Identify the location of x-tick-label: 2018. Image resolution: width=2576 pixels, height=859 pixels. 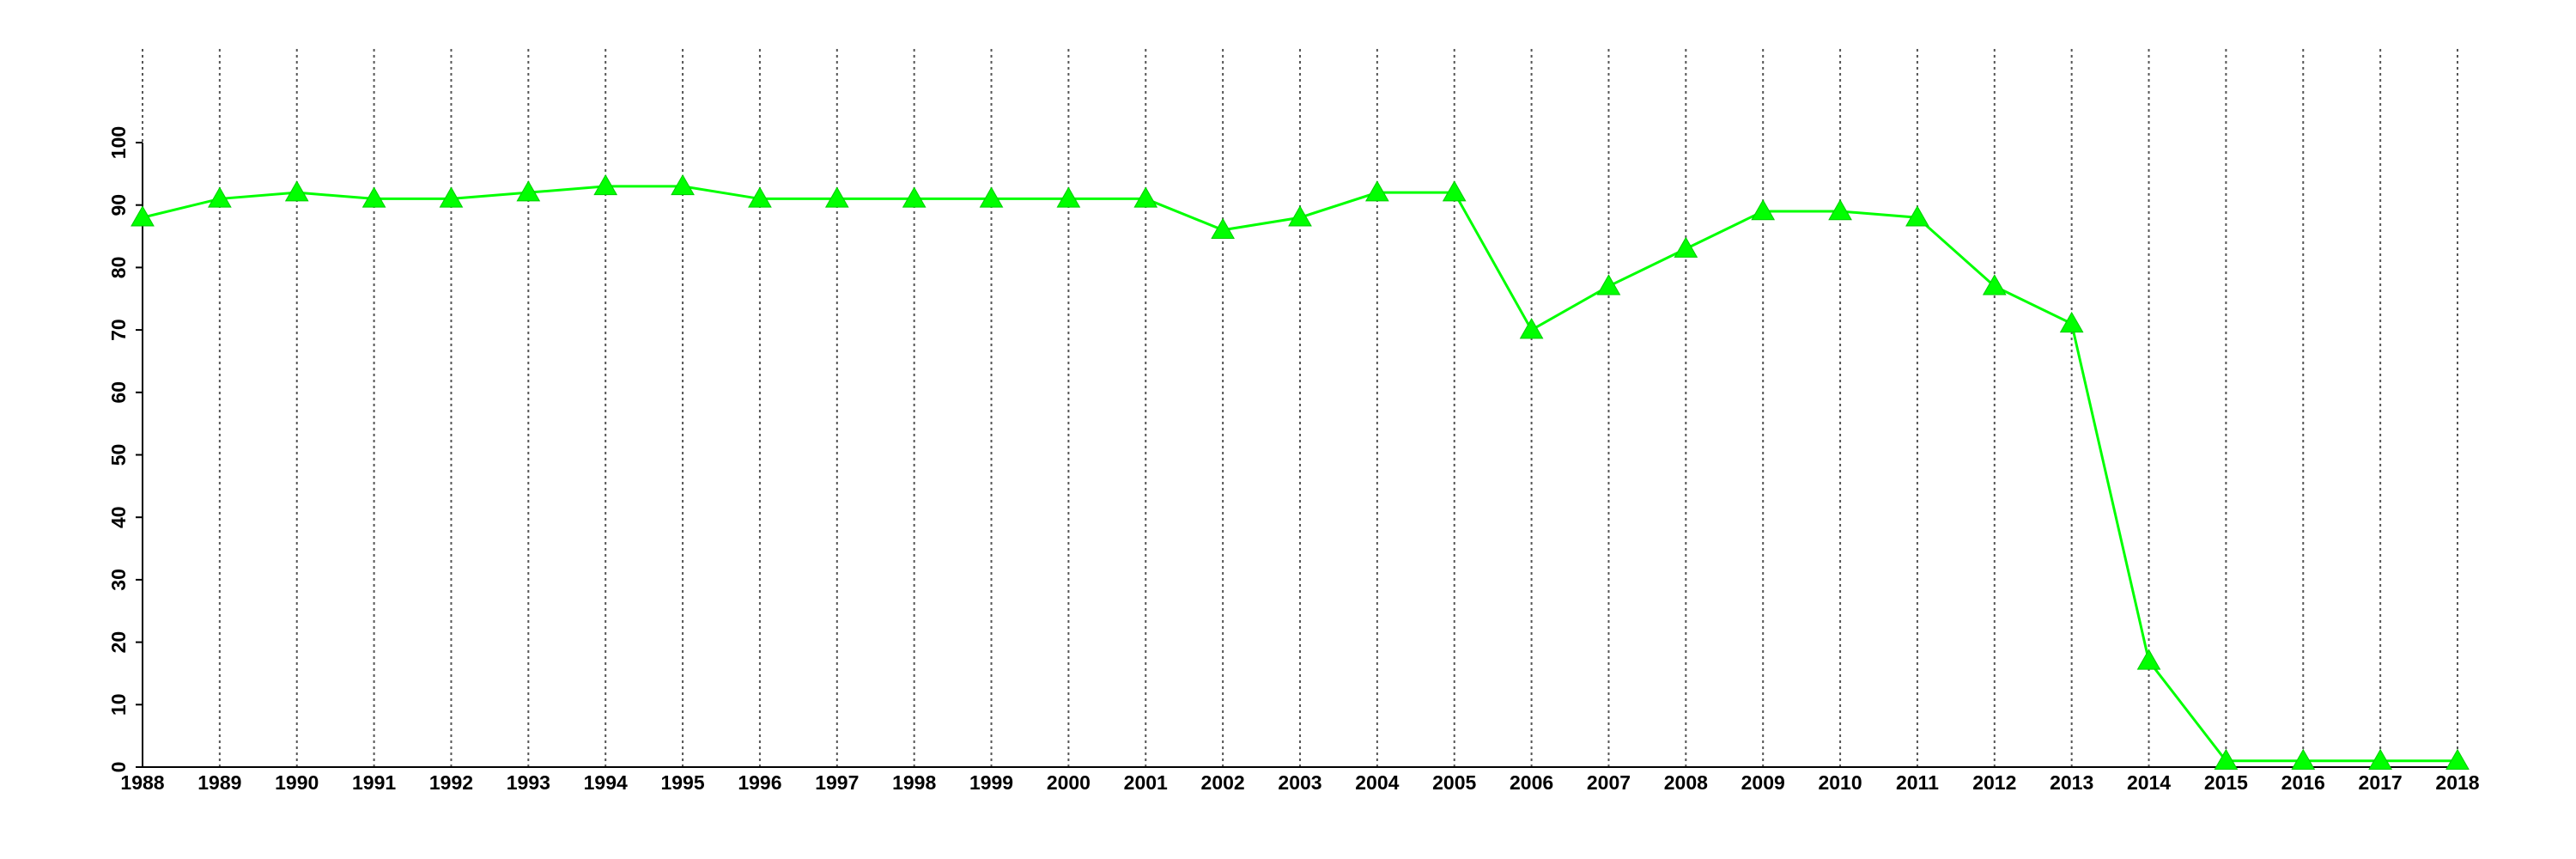
(2457, 783).